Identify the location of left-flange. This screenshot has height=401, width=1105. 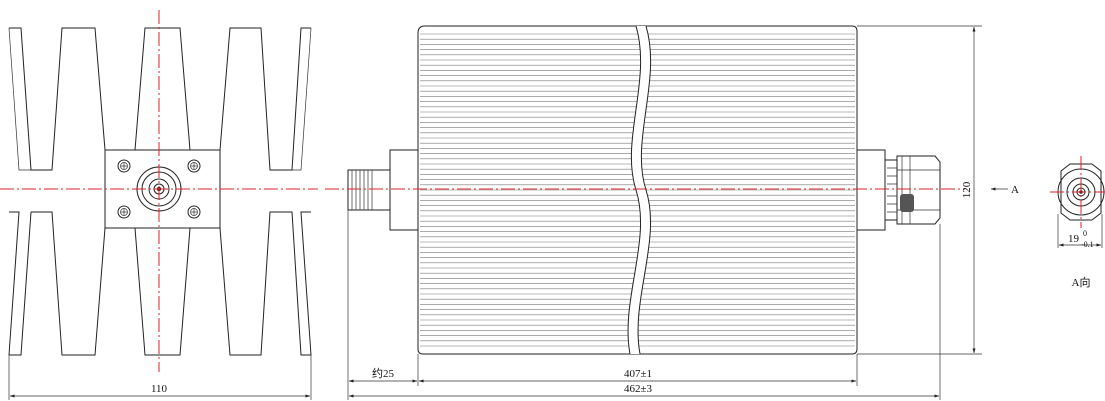
(404, 190).